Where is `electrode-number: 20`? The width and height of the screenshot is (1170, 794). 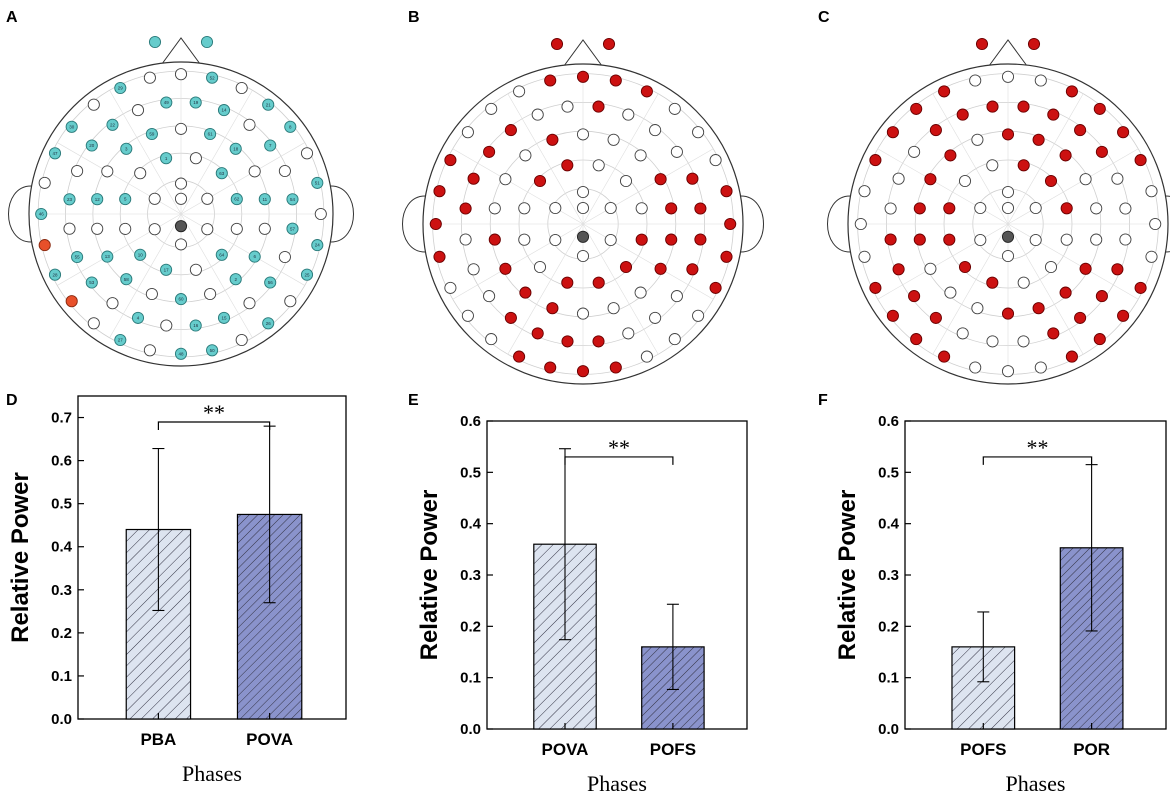
electrode-number: 20 is located at coordinates (92, 145).